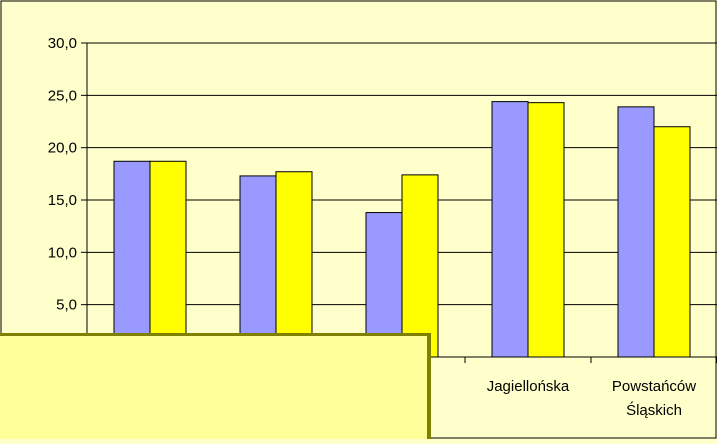 This screenshot has width=717, height=444. Describe the element at coordinates (62, 43) in the screenshot. I see `y-tick-label: 30,0` at that location.